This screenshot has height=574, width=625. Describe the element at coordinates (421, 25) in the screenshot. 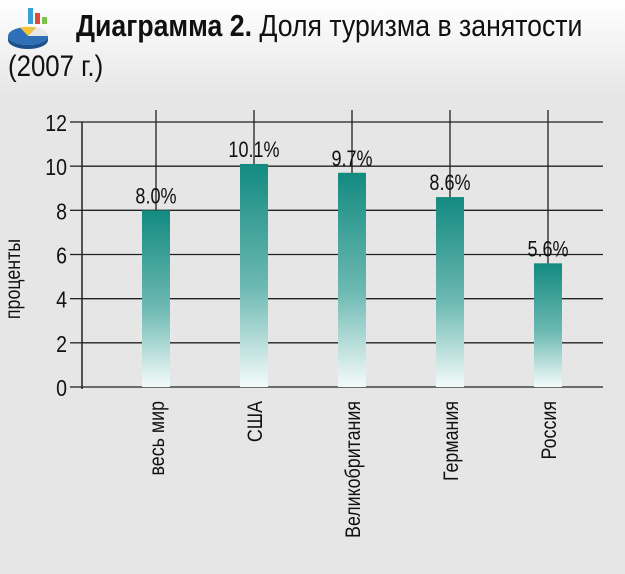

I see `chart-title-text: Доля туризма в занятости` at that location.